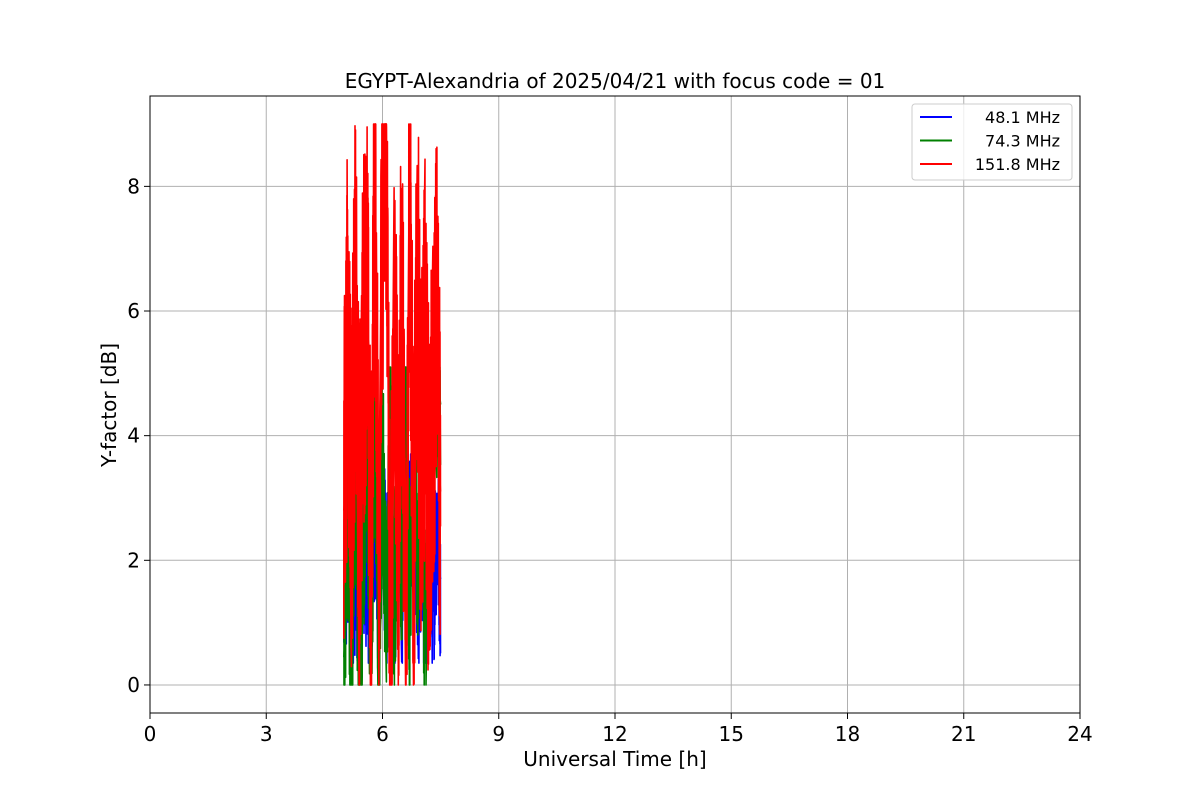 Image resolution: width=1200 pixels, height=800 pixels. Describe the element at coordinates (133, 311) in the screenshot. I see `y-tick-label: 6` at that location.